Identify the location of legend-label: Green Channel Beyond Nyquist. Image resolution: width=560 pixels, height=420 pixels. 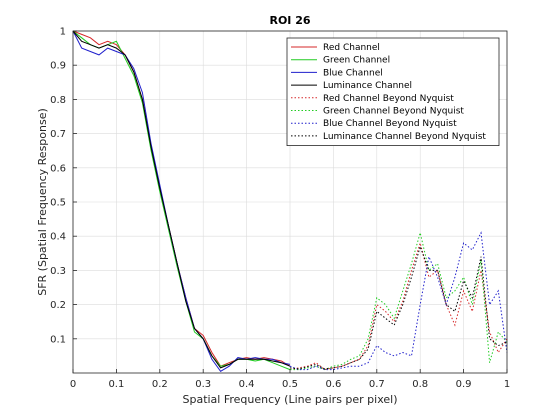
(393, 112).